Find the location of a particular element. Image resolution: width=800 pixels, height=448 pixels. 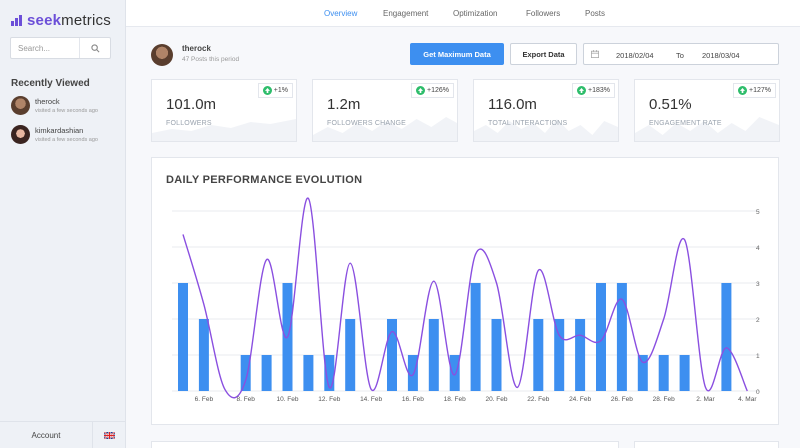

stat-card-followers: 101.0m FOLLOWERS +1% is located at coordinates (224, 110).